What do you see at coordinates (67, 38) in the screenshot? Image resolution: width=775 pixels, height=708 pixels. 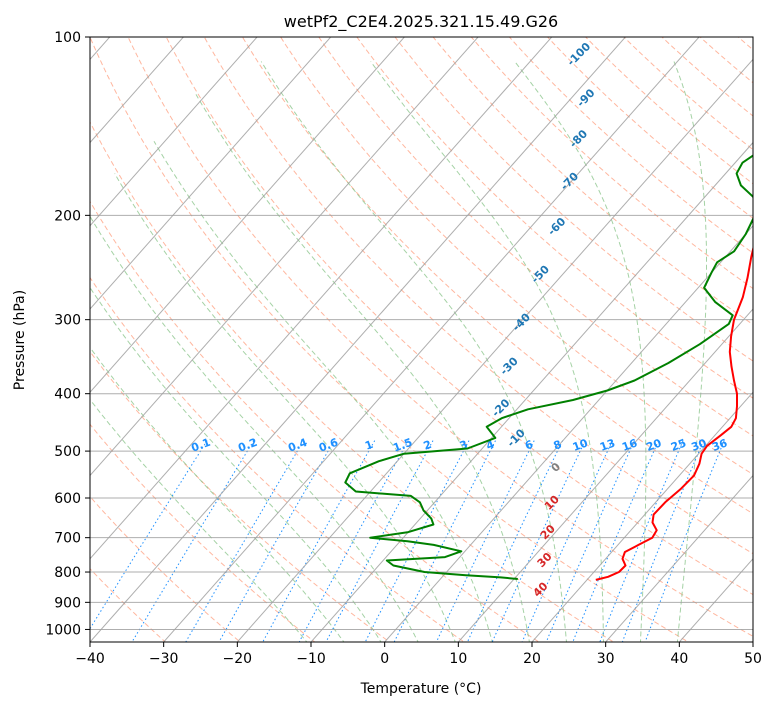 I see `y-tick-label: 100` at bounding box center [67, 38].